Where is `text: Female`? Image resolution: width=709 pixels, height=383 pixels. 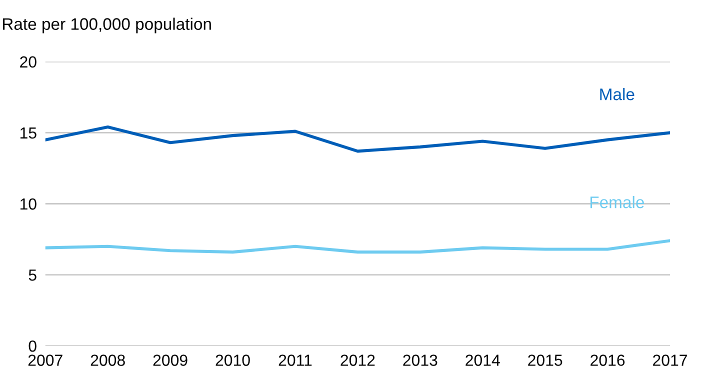 text: Female is located at coordinates (617, 202).